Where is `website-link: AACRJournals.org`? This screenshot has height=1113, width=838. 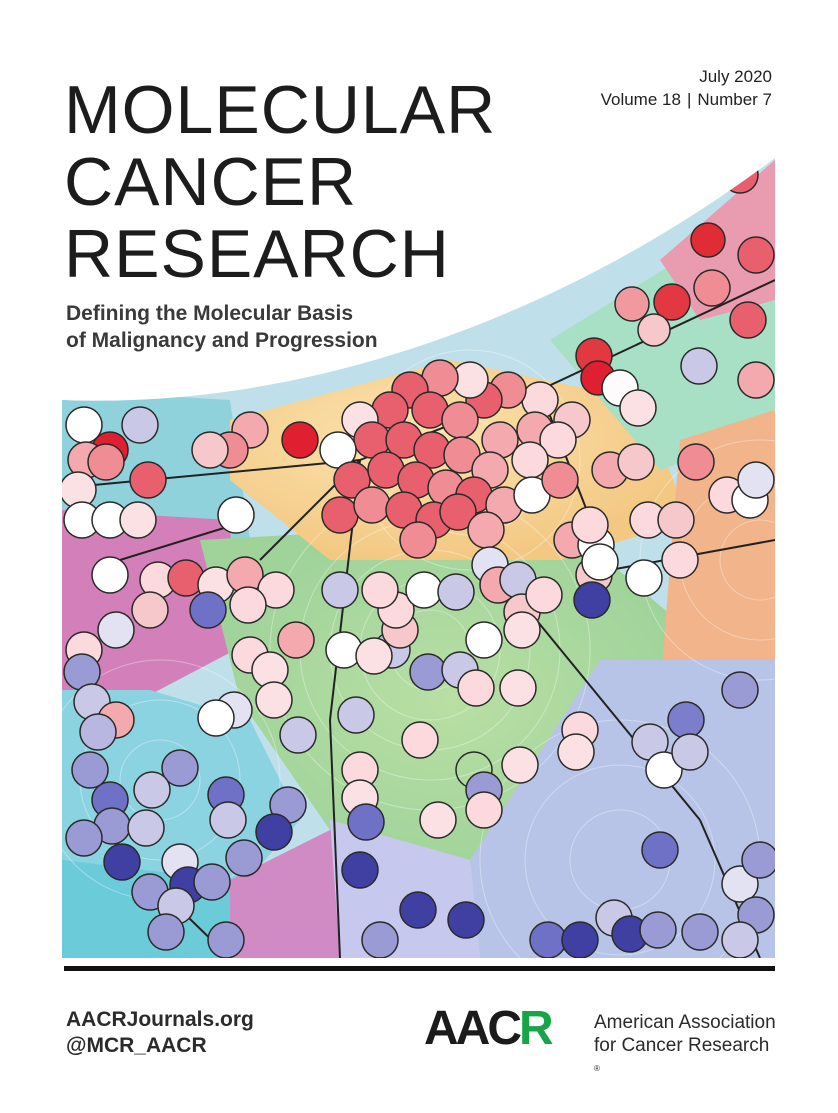
website-link: AACRJournals.org is located at coordinates (160, 1019).